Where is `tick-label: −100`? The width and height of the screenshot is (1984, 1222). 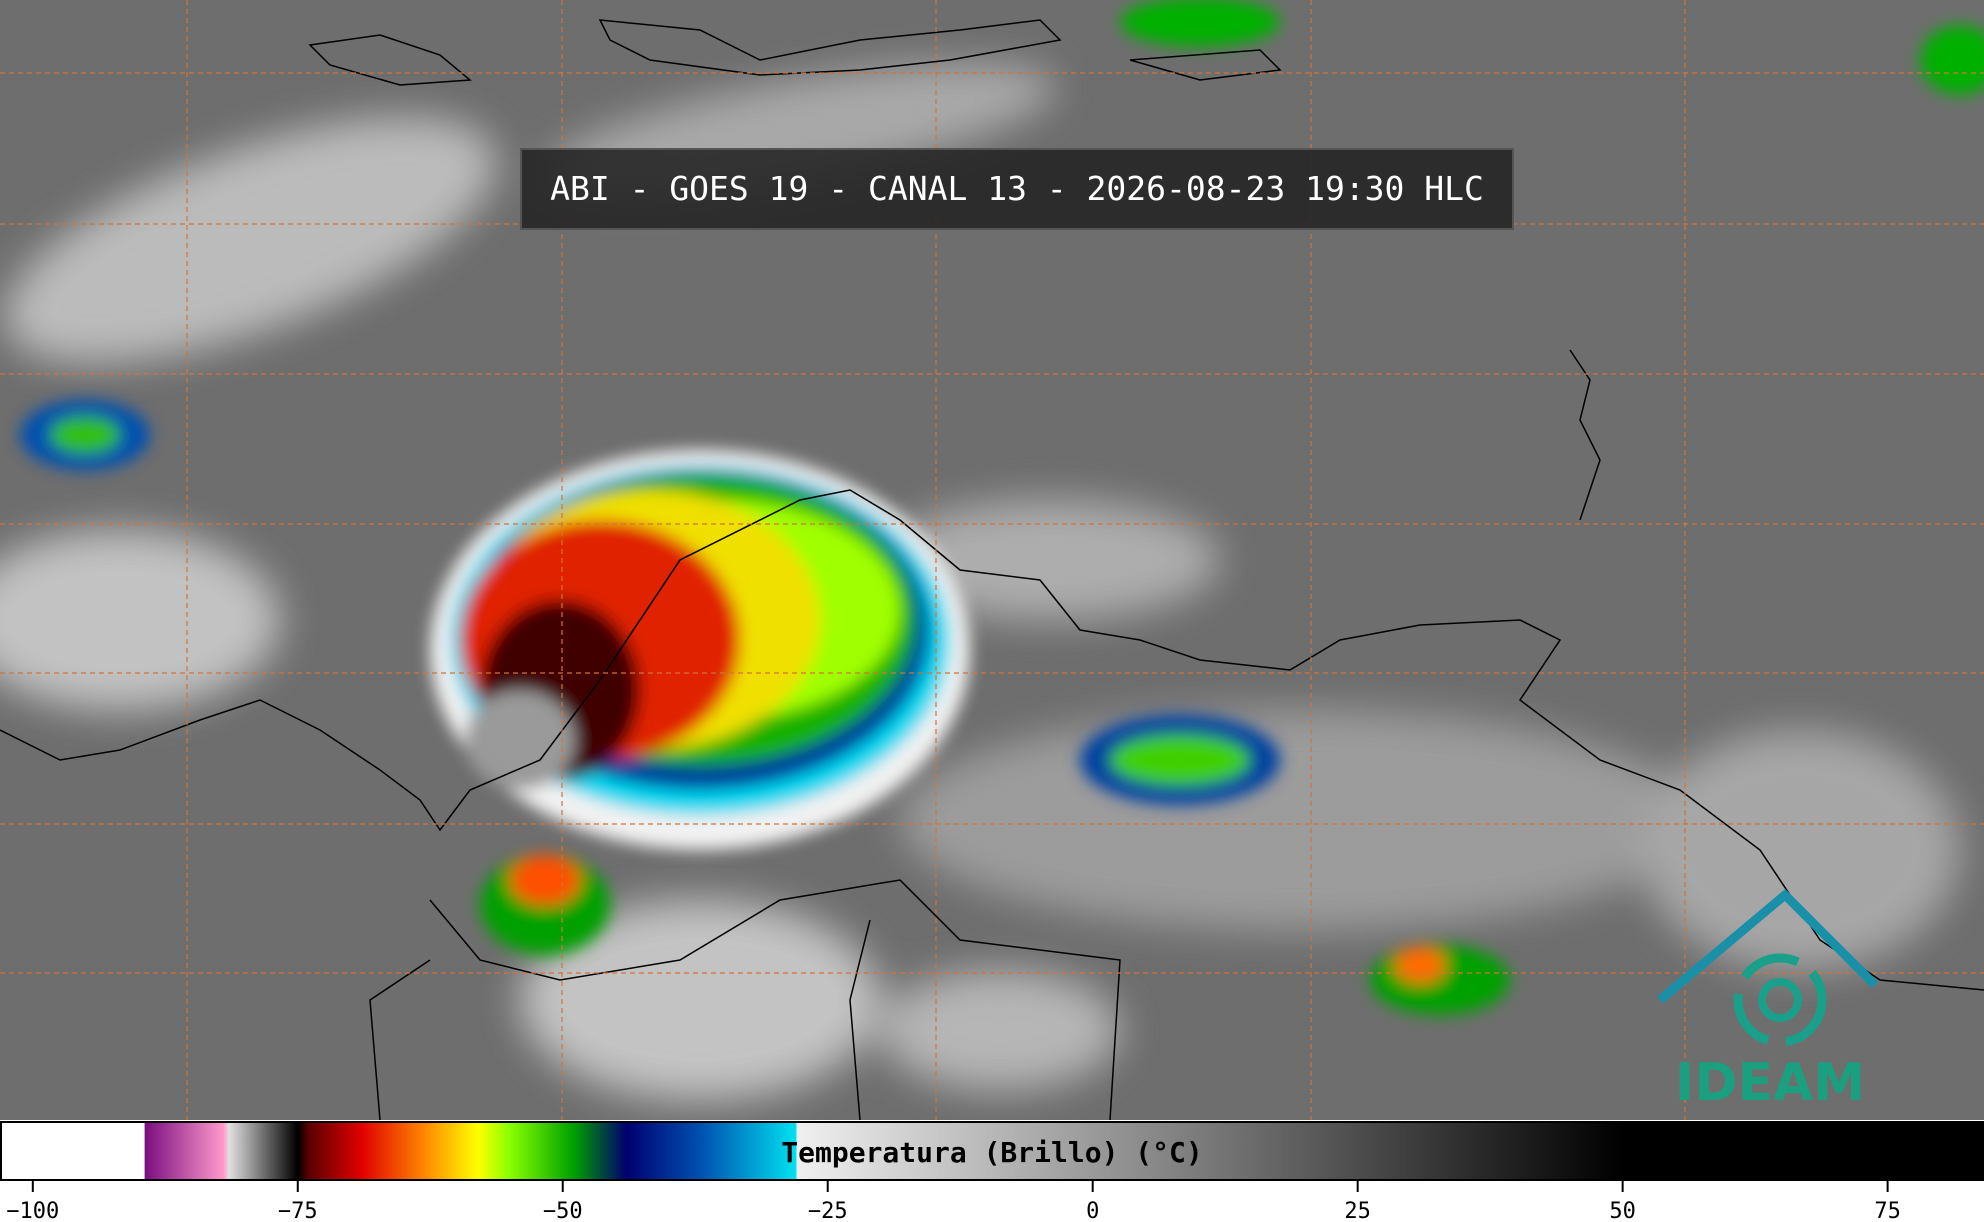
tick-label: −100 is located at coordinates (32, 1210).